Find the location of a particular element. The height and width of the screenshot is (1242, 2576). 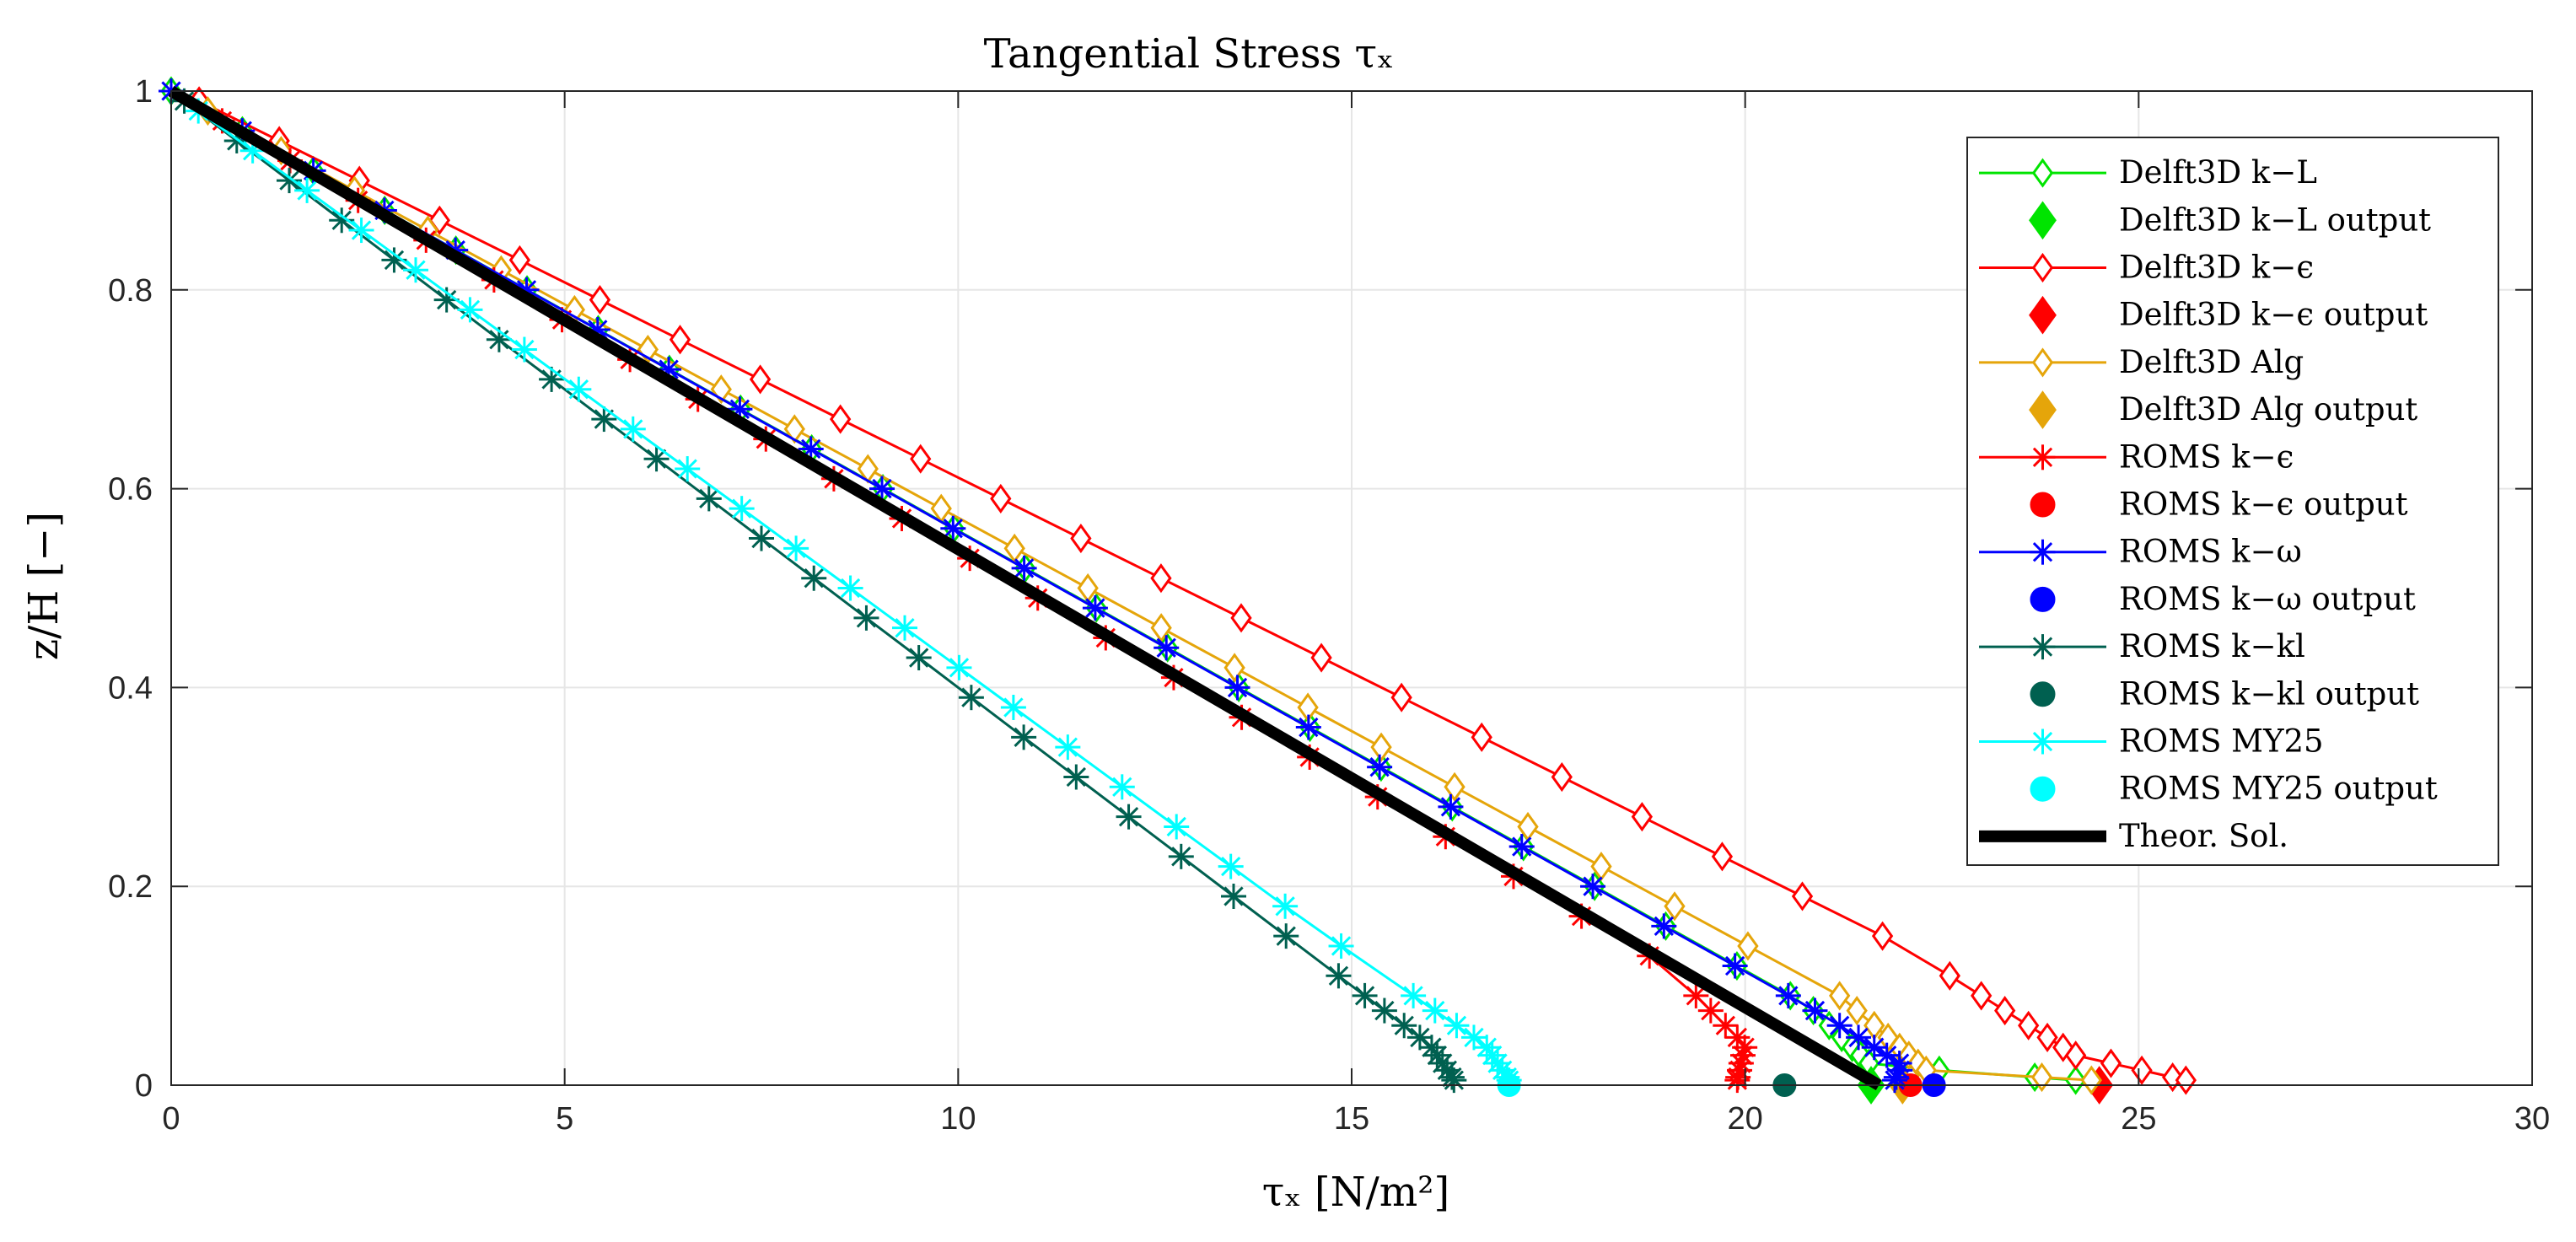

y-tick-label: 0.8 is located at coordinates (130, 291).